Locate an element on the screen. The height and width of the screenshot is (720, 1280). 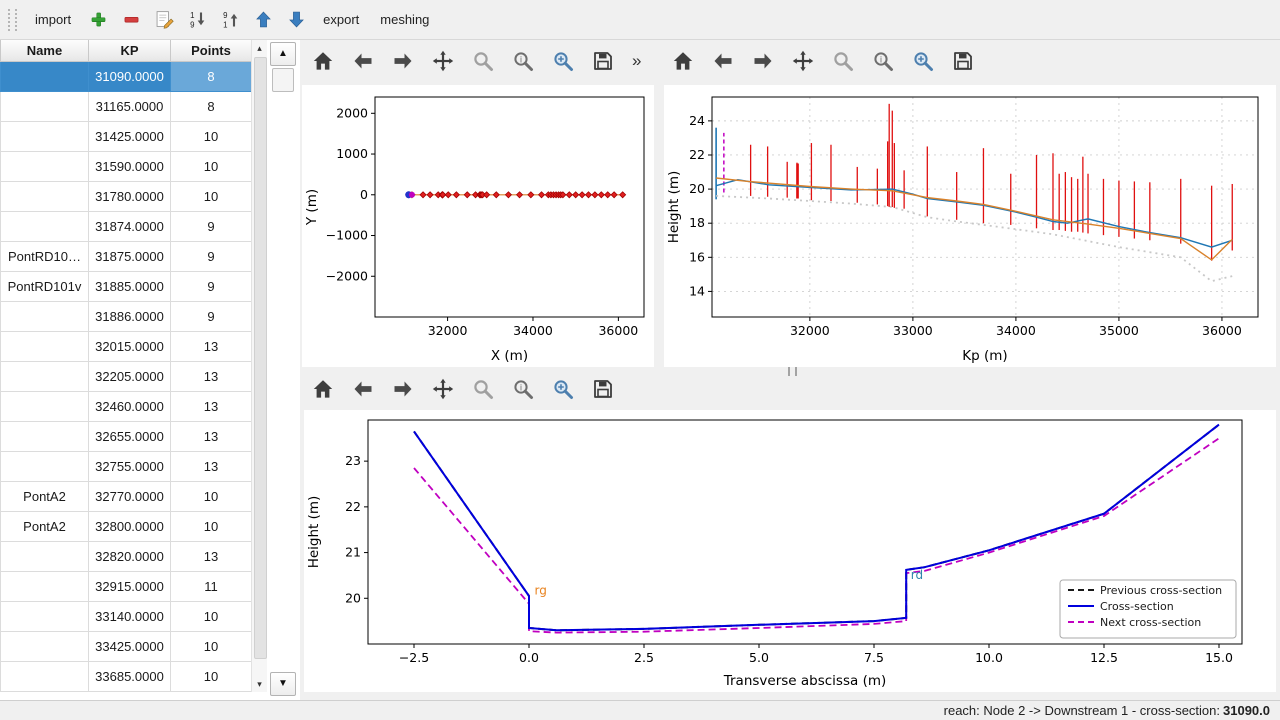
zoom-icon is located at coordinates (483, 61).